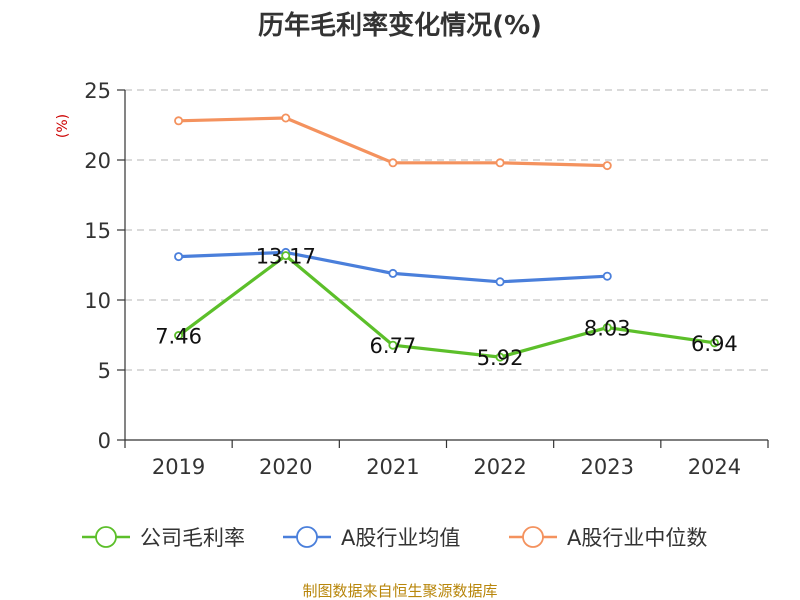 Image resolution: width=800 pixels, height=600 pixels. I want to click on data-label: 13.17, so click(286, 257).